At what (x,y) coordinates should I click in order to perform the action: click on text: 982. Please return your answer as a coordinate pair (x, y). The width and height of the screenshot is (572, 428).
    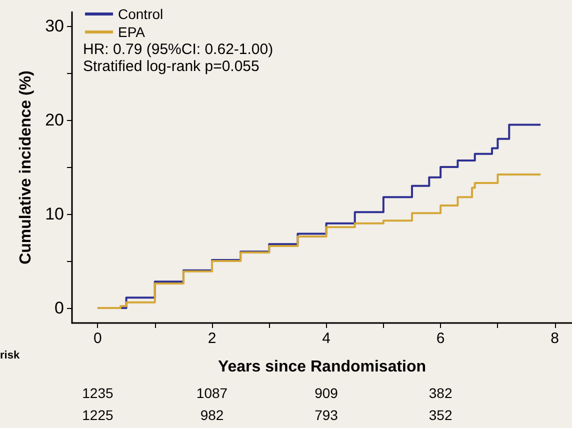
    Looking at the image, I should click on (212, 415).